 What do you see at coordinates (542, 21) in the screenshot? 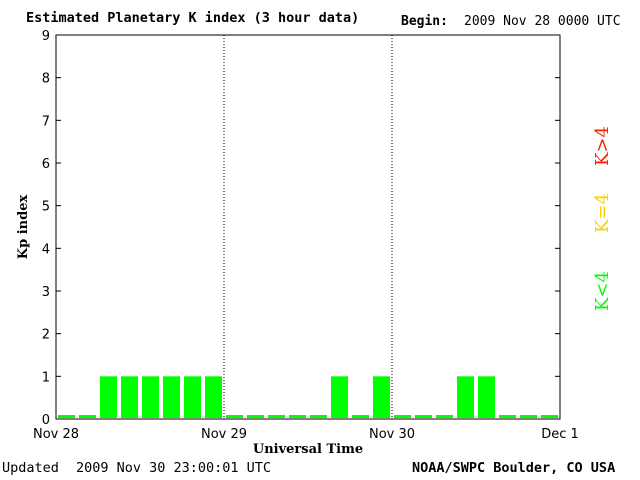
I see `begin-value: 2009 Nov 28 0000 UTC` at bounding box center [542, 21].